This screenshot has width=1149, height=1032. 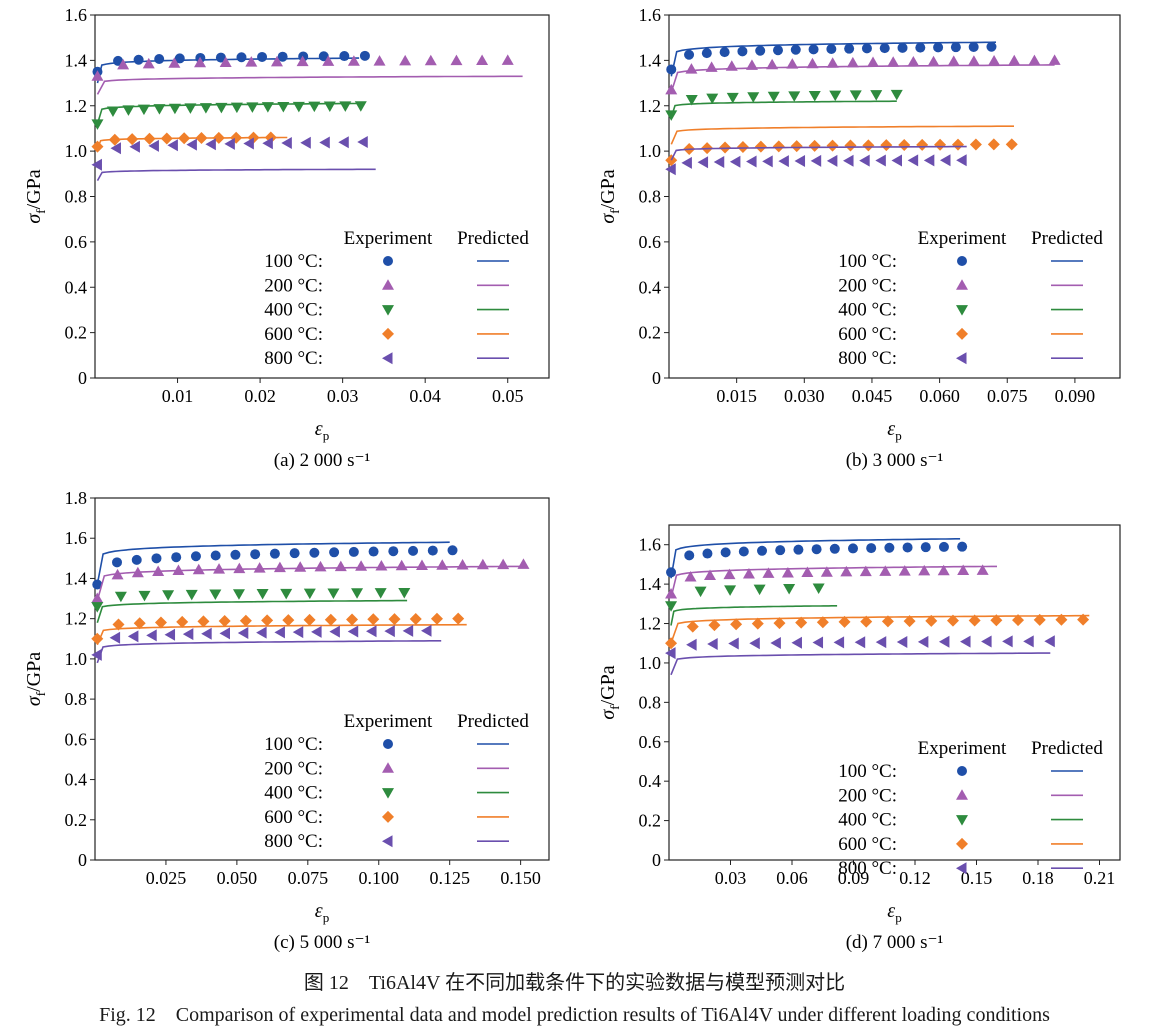 What do you see at coordinates (962, 843) in the screenshot?
I see `legend-marker-600C` at bounding box center [962, 843].